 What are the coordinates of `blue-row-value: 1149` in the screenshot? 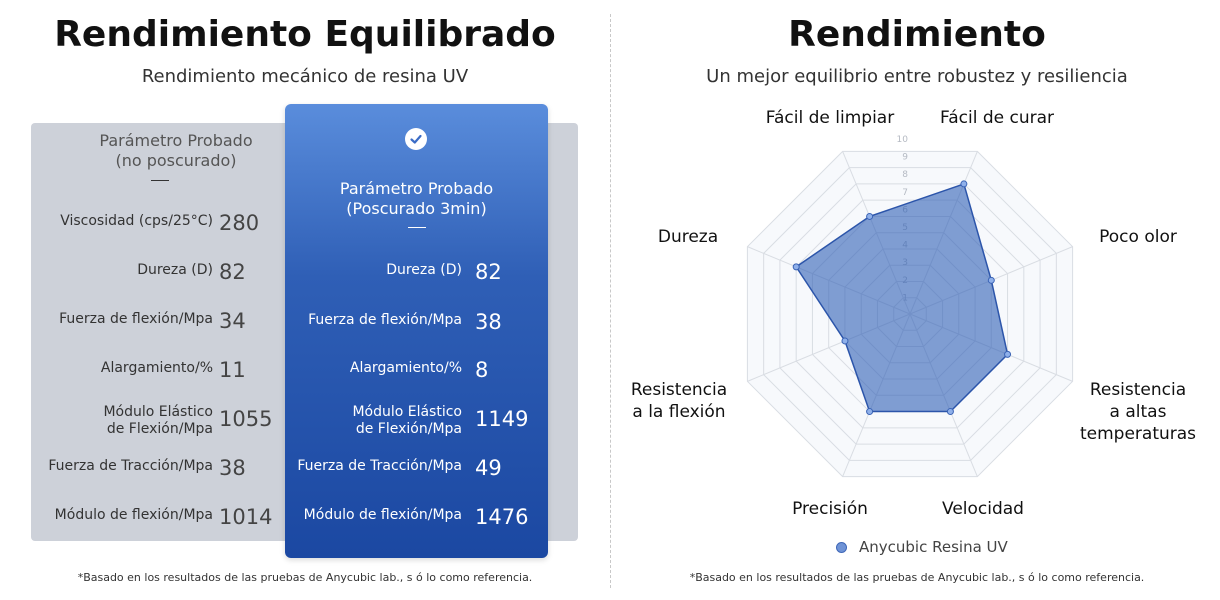 It's located at (502, 419).